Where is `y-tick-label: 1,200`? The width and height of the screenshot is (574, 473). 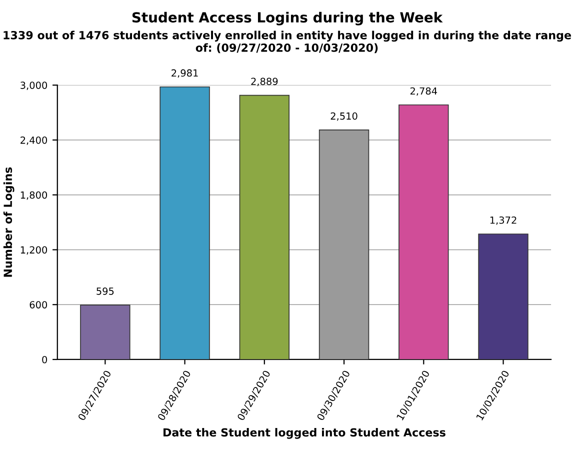 y-tick-label: 1,200 is located at coordinates (34, 250).